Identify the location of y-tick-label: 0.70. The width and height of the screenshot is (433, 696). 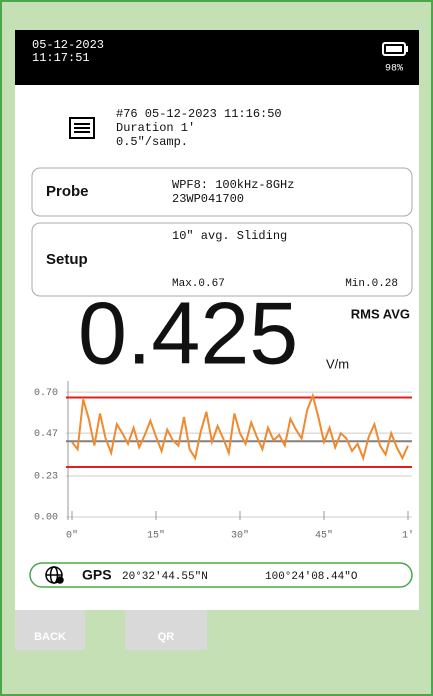
(46, 393).